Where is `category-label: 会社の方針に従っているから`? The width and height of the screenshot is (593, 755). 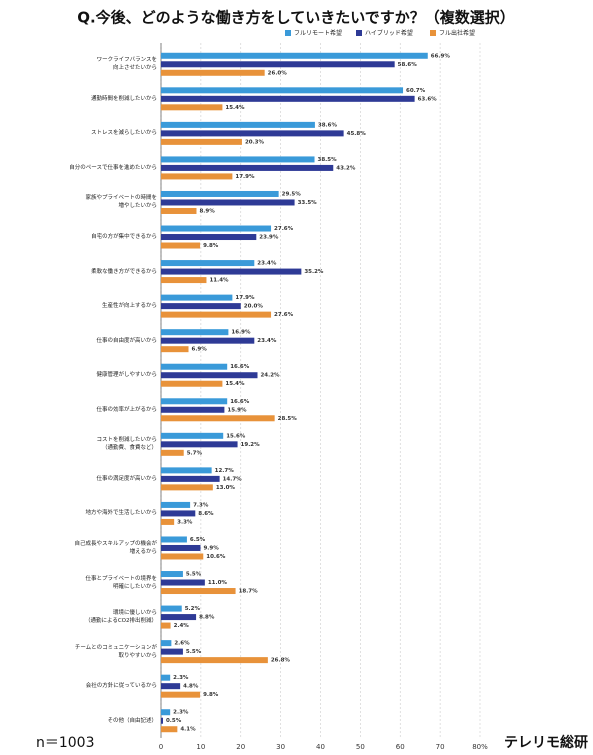 category-label: 会社の方針に従っているから is located at coordinates (121, 686).